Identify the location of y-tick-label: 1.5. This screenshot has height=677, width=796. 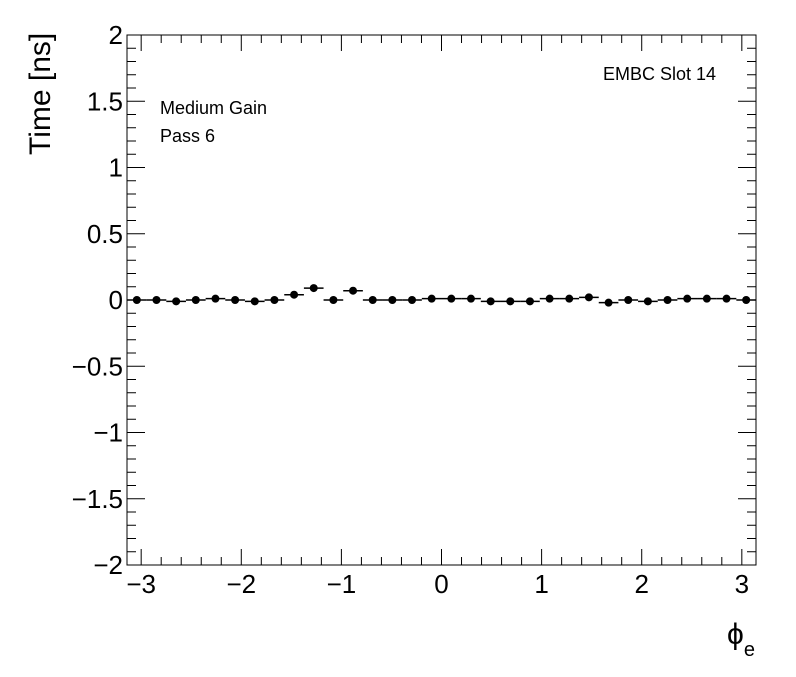
(105, 101).